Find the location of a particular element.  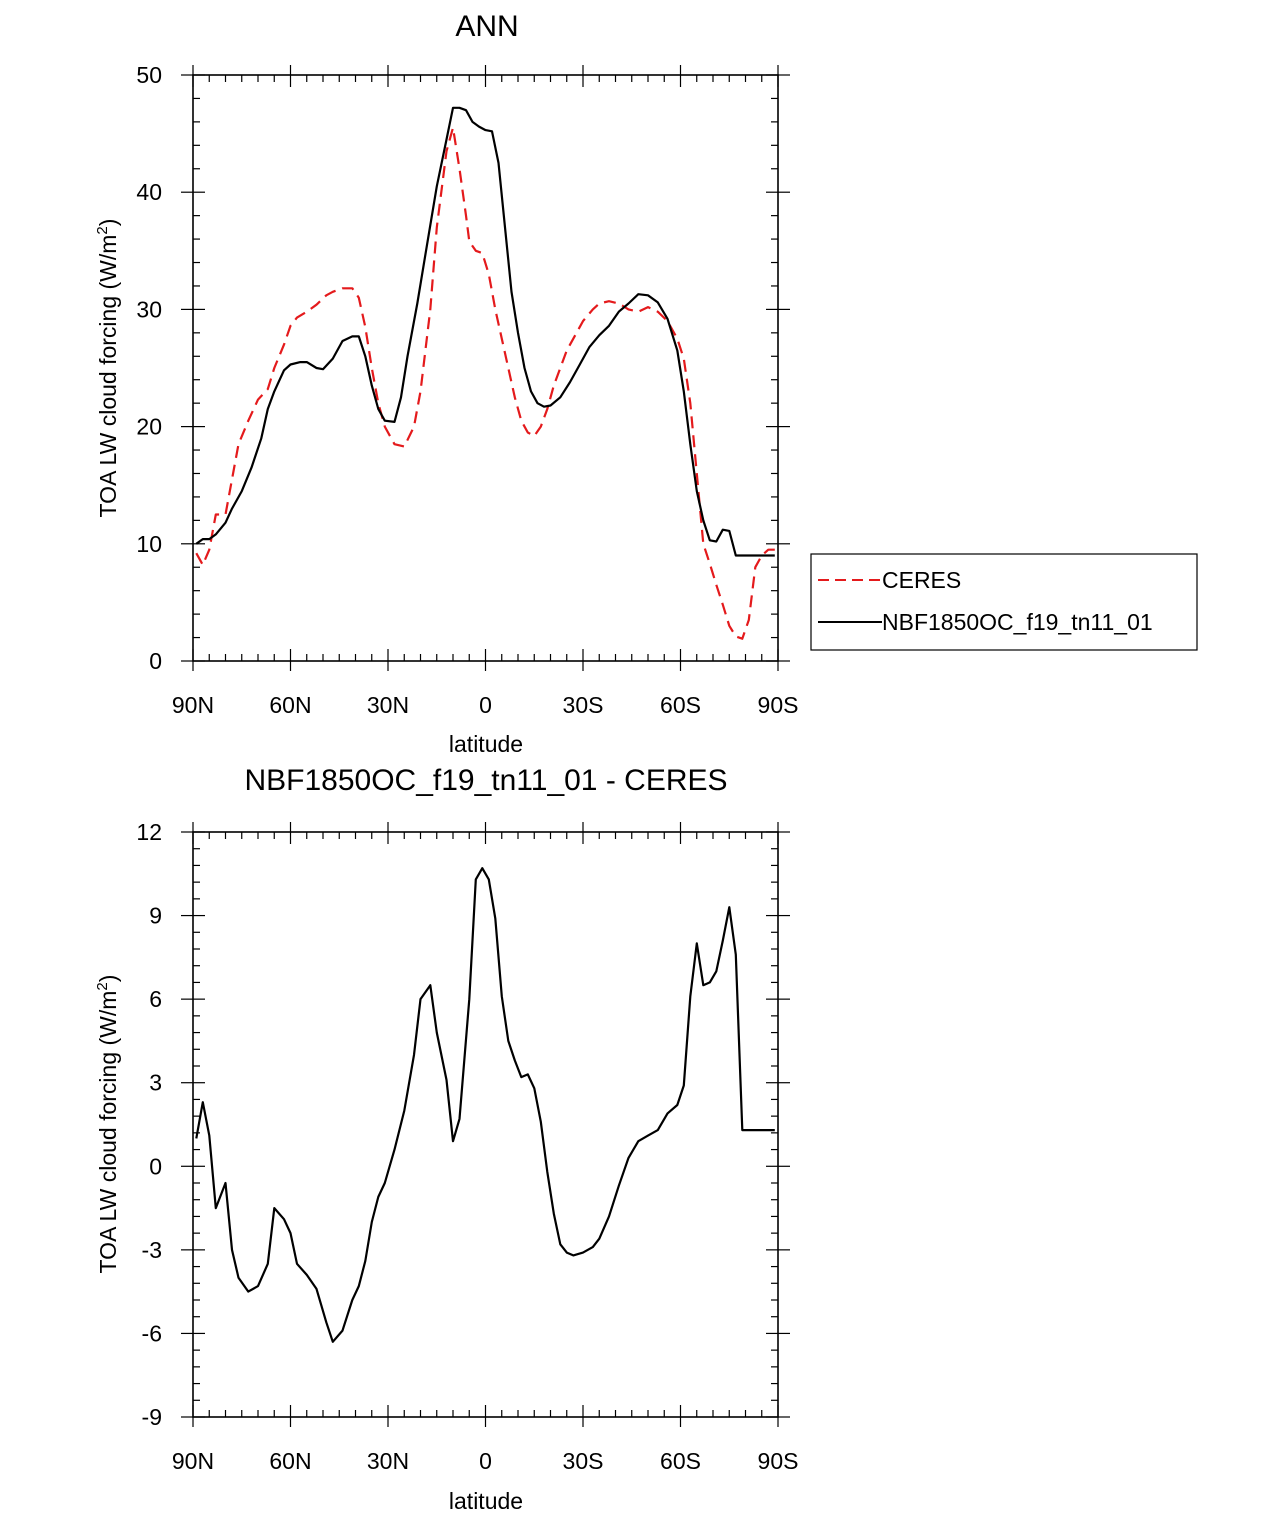

bottom-y-tick-label: 9 is located at coordinates (155, 916).